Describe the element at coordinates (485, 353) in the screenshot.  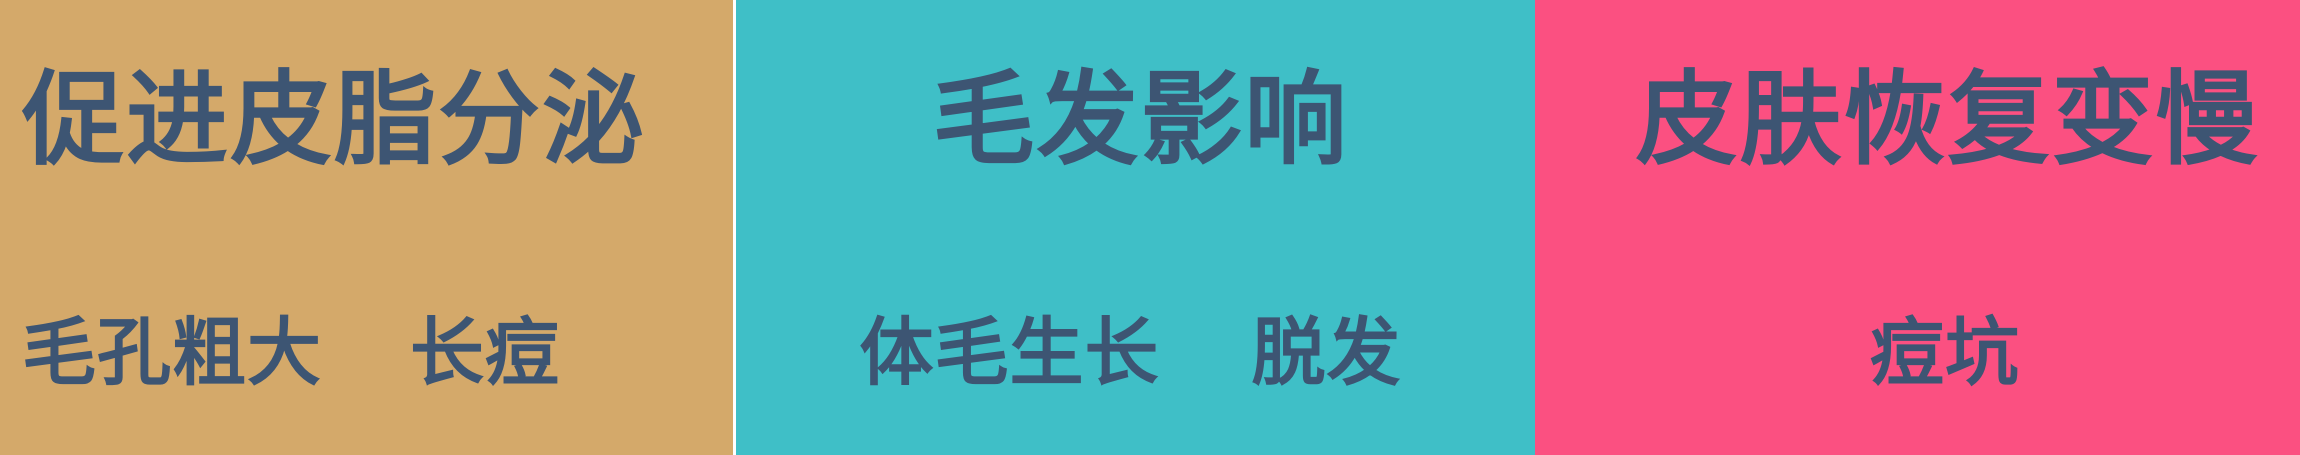
I see `panel-item: 长痘` at that location.